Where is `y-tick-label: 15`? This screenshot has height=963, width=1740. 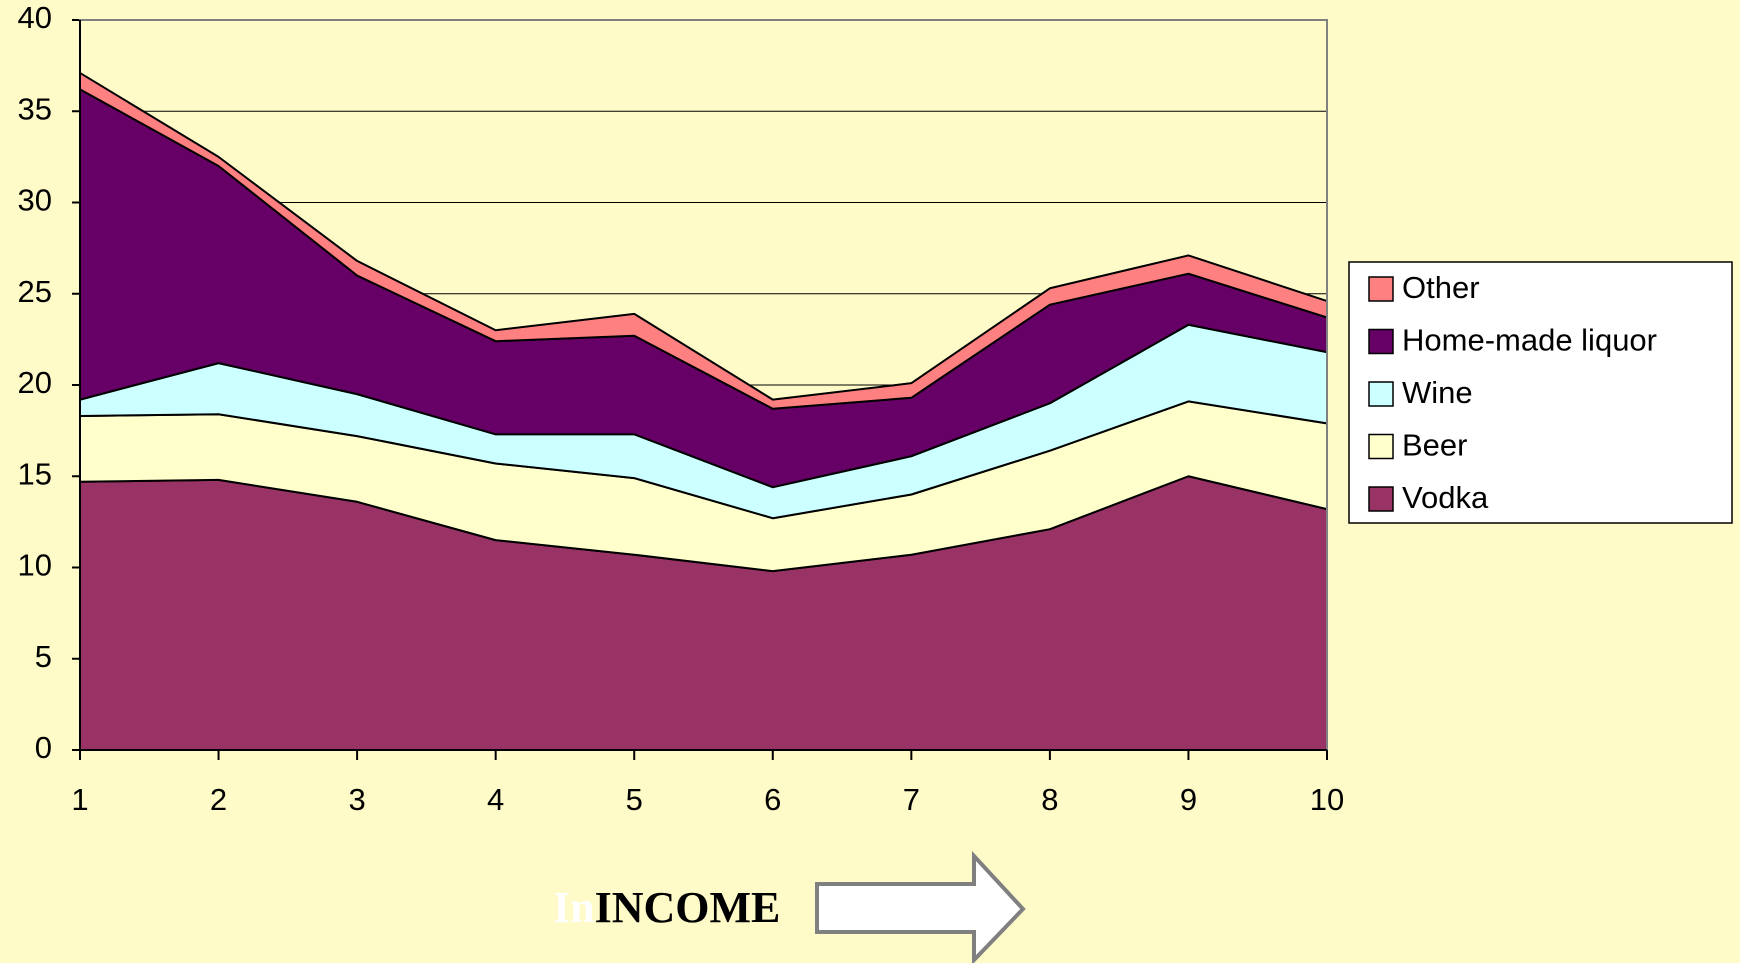
y-tick-label: 15 is located at coordinates (35, 473).